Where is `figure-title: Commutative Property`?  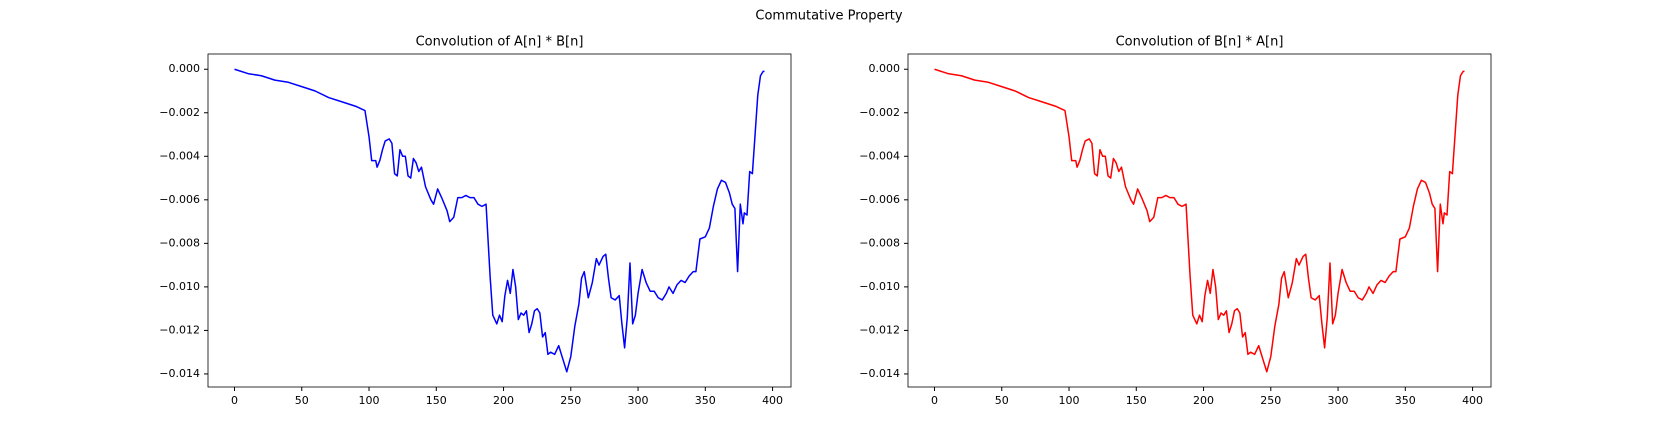 figure-title: Commutative Property is located at coordinates (829, 16).